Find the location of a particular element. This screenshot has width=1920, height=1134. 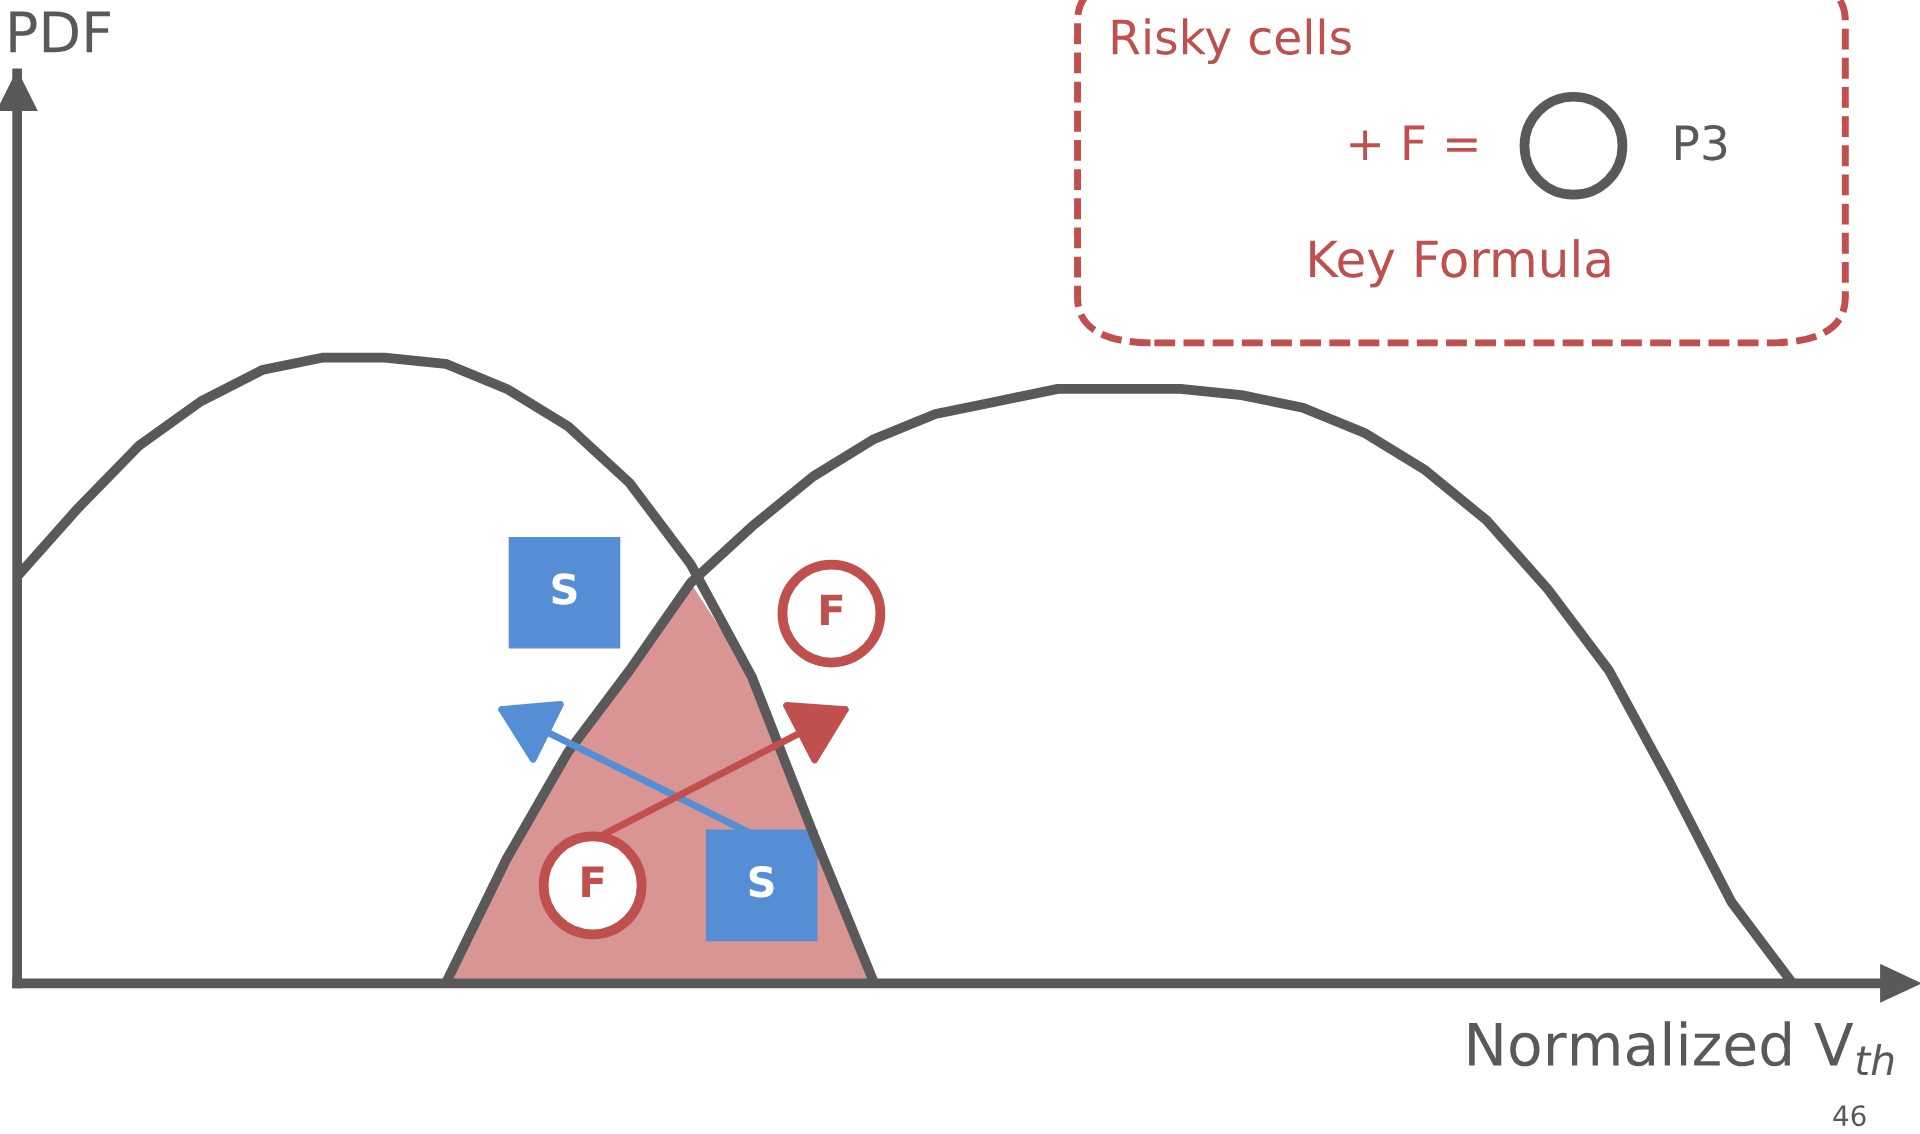

text: 46 is located at coordinates (1849, 1116).